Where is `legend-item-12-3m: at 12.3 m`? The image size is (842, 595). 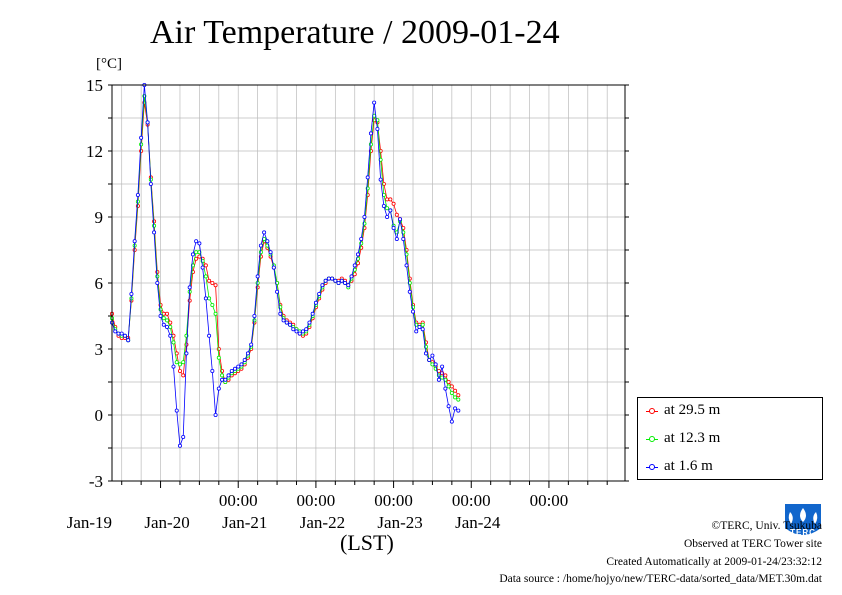
legend-item-12-3m: at 12.3 m is located at coordinates (683, 438).